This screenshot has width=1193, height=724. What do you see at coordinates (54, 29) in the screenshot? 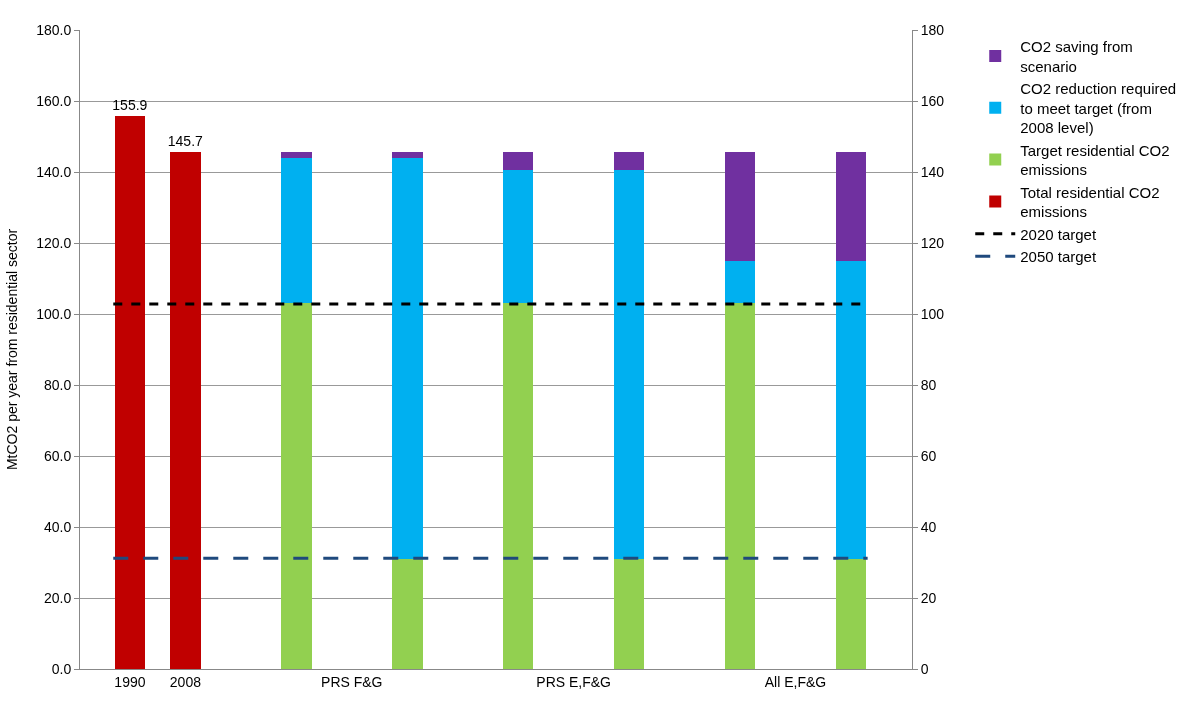
I see `y-tick-label: 180.0` at bounding box center [54, 29].